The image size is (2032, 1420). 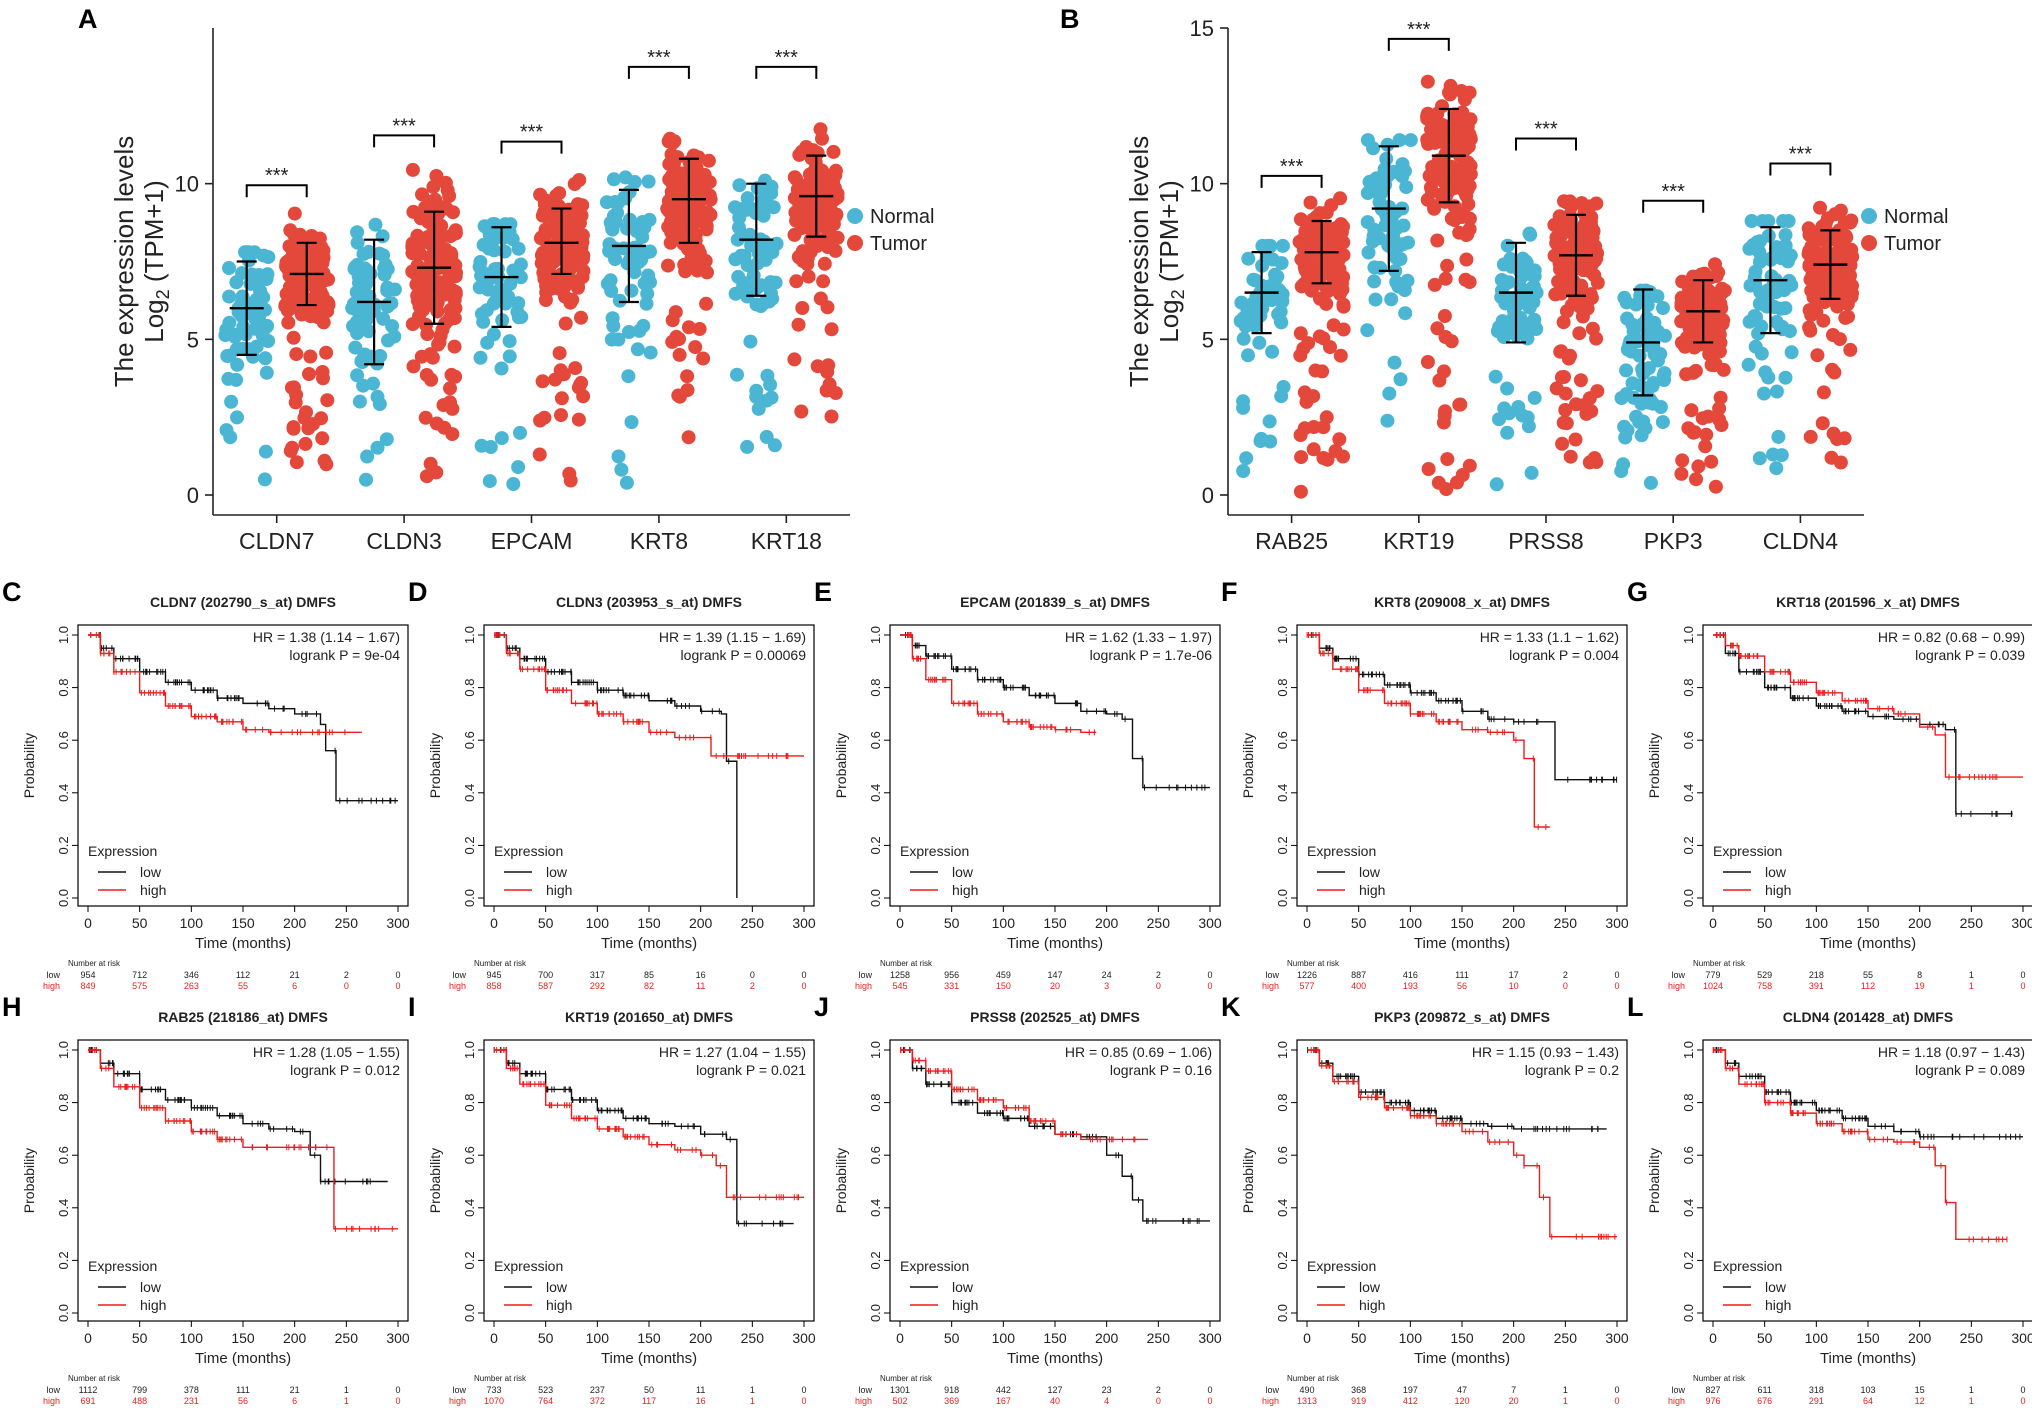 I want to click on risk-low-value: 17, so click(x=1514, y=975).